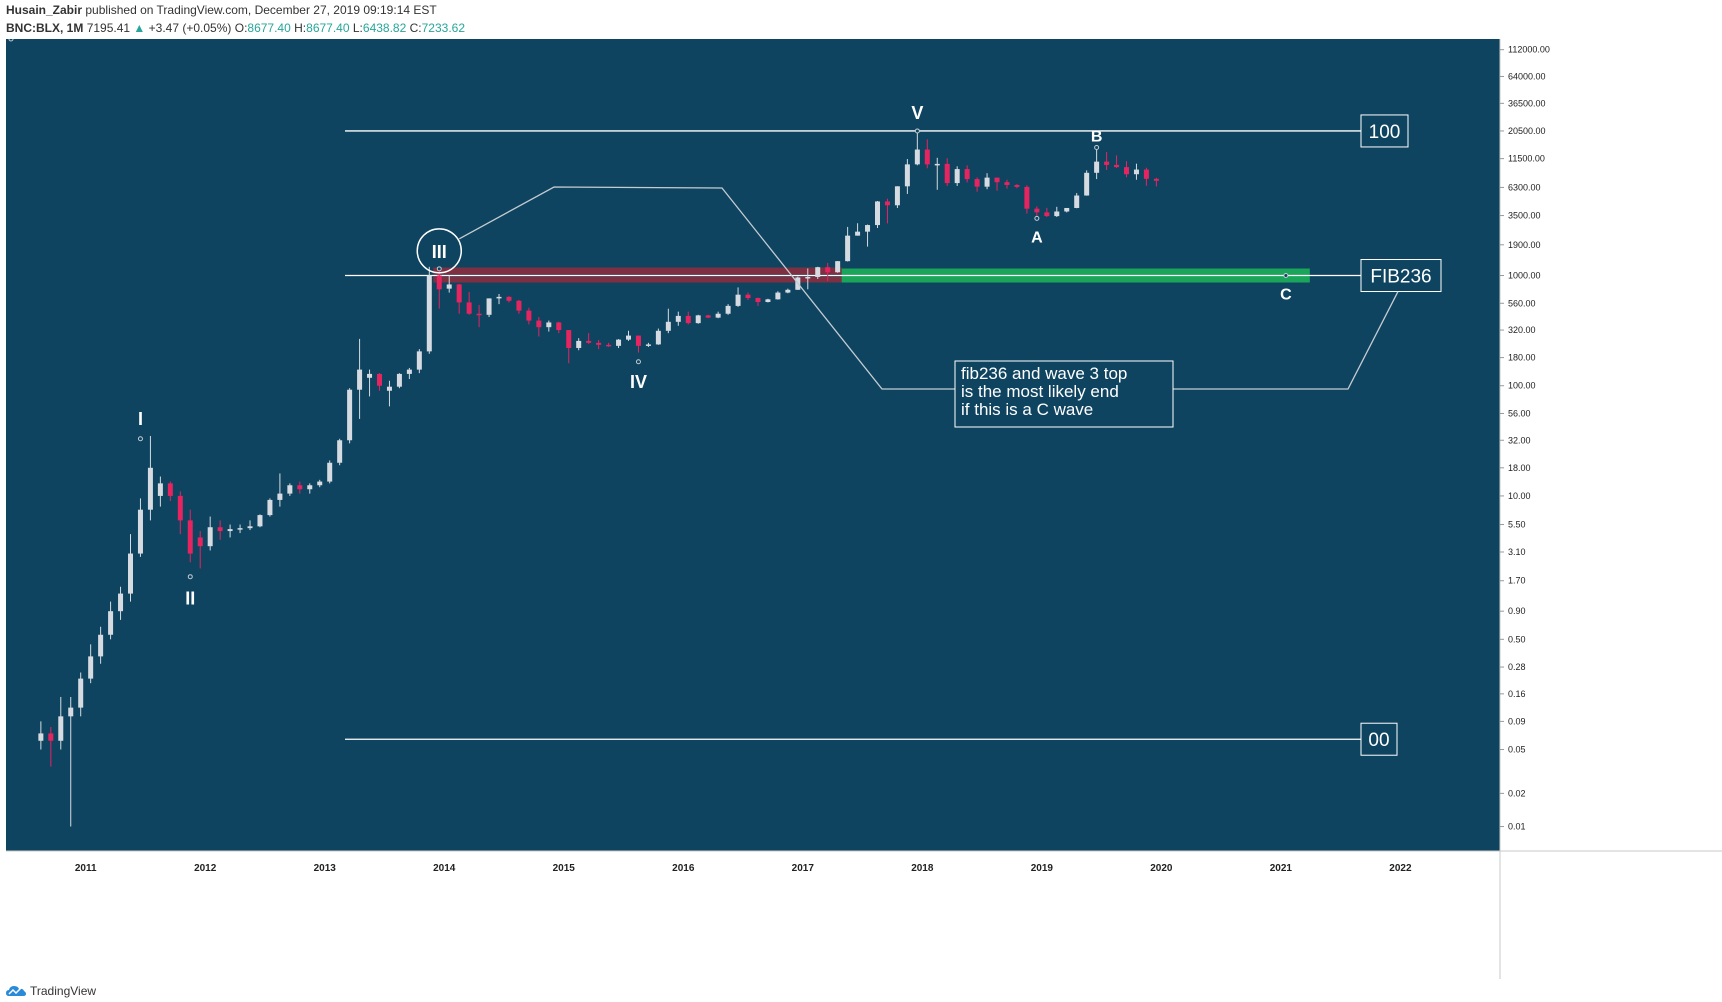 The height and width of the screenshot is (1002, 1722). I want to click on price-tick-label: 6300.00, so click(1524, 187).